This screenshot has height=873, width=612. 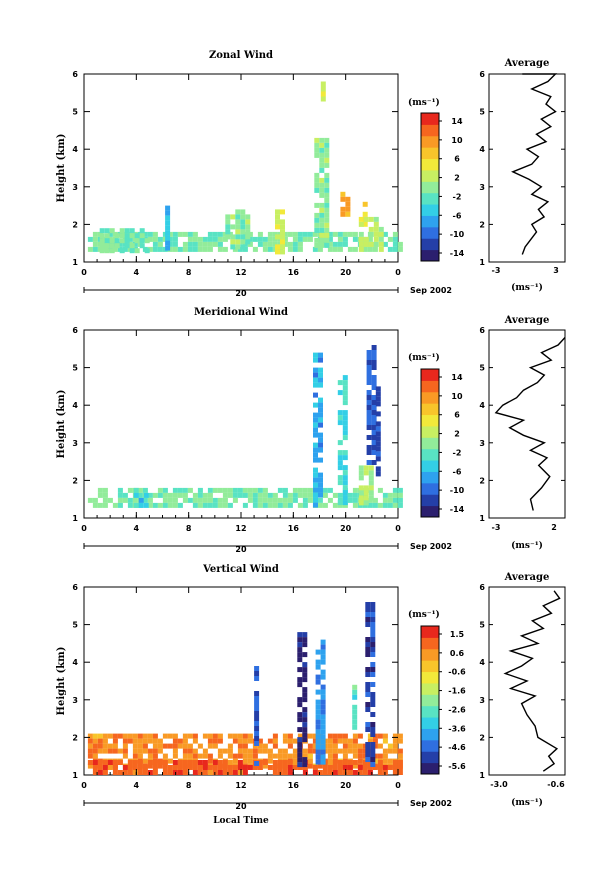 I want to click on avg-unit: (ms⁻¹), so click(x=527, y=545).